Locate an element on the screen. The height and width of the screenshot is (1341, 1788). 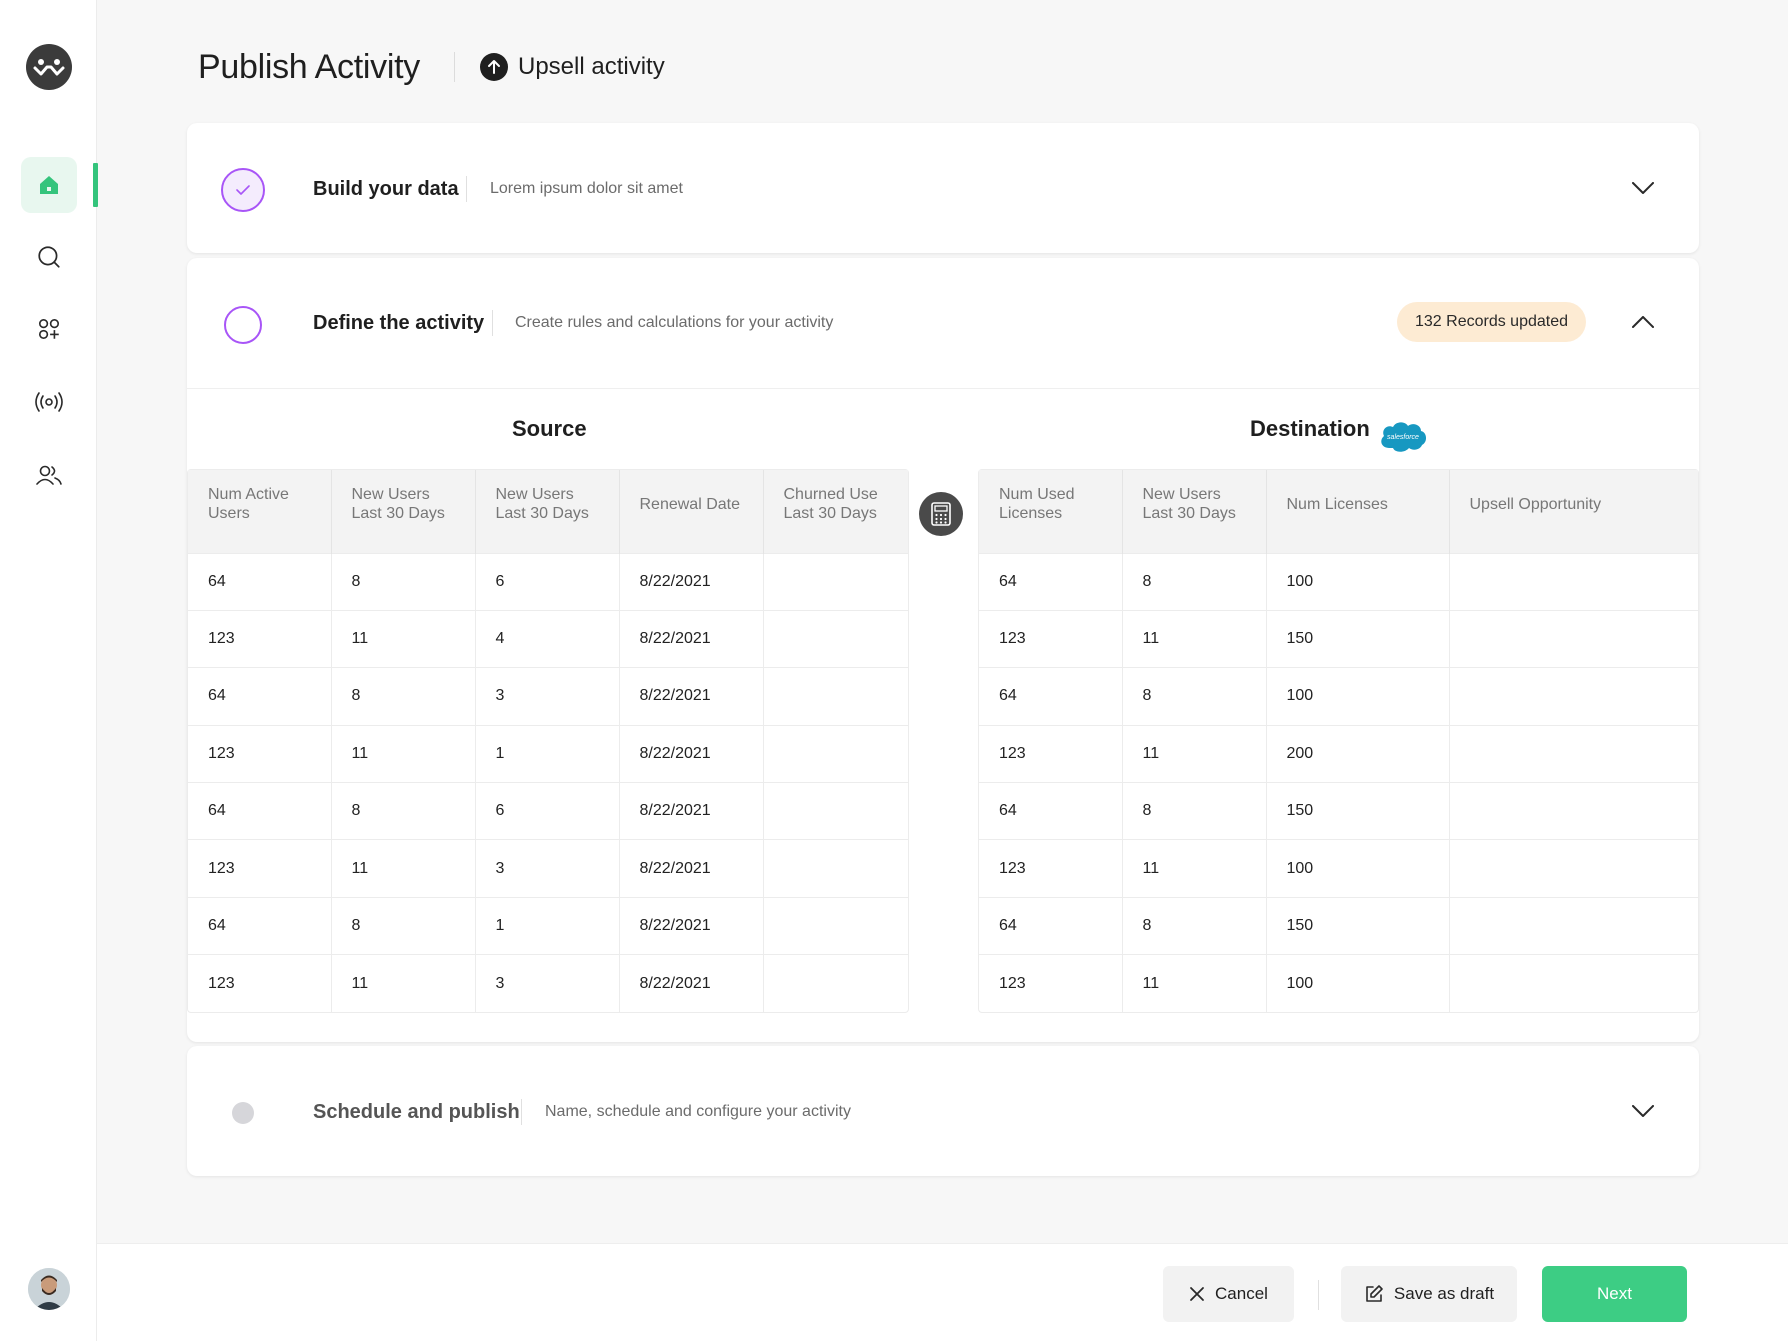
section-divider is located at coordinates (943, 388).